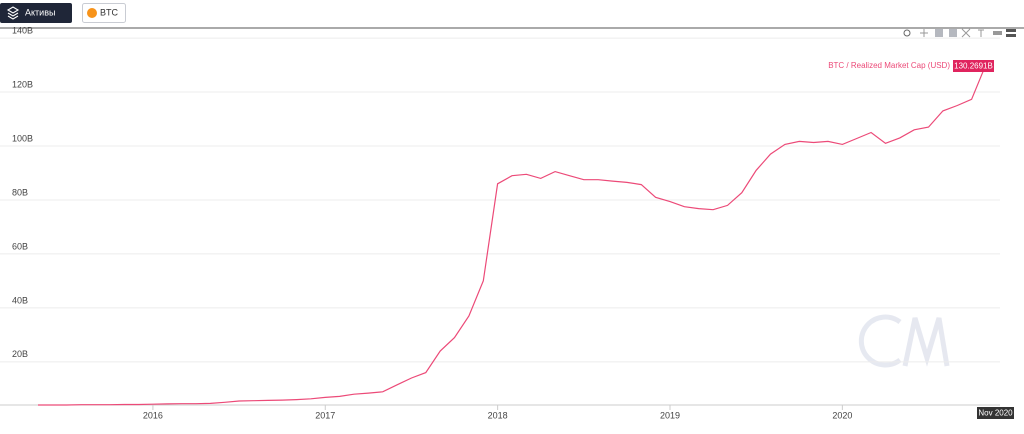  Describe the element at coordinates (22, 84) in the screenshot. I see `y-tick-label: 120B` at that location.